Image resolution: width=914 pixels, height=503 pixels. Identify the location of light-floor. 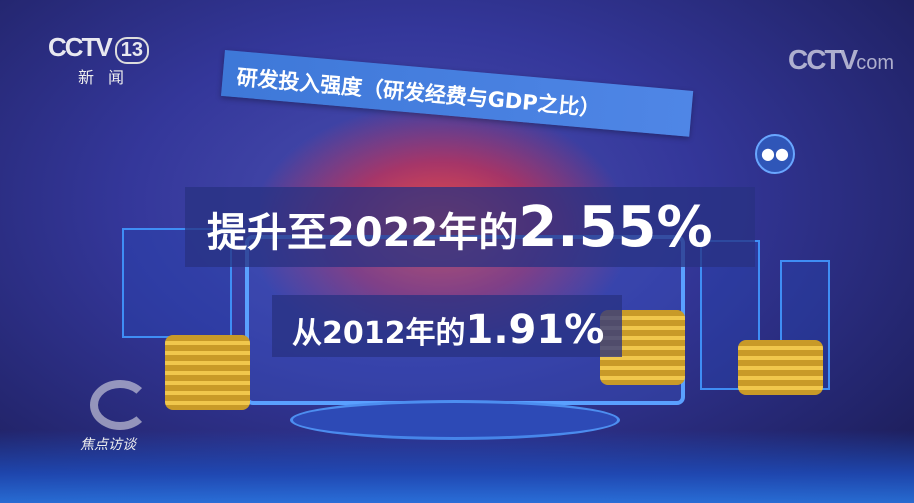
(457, 466).